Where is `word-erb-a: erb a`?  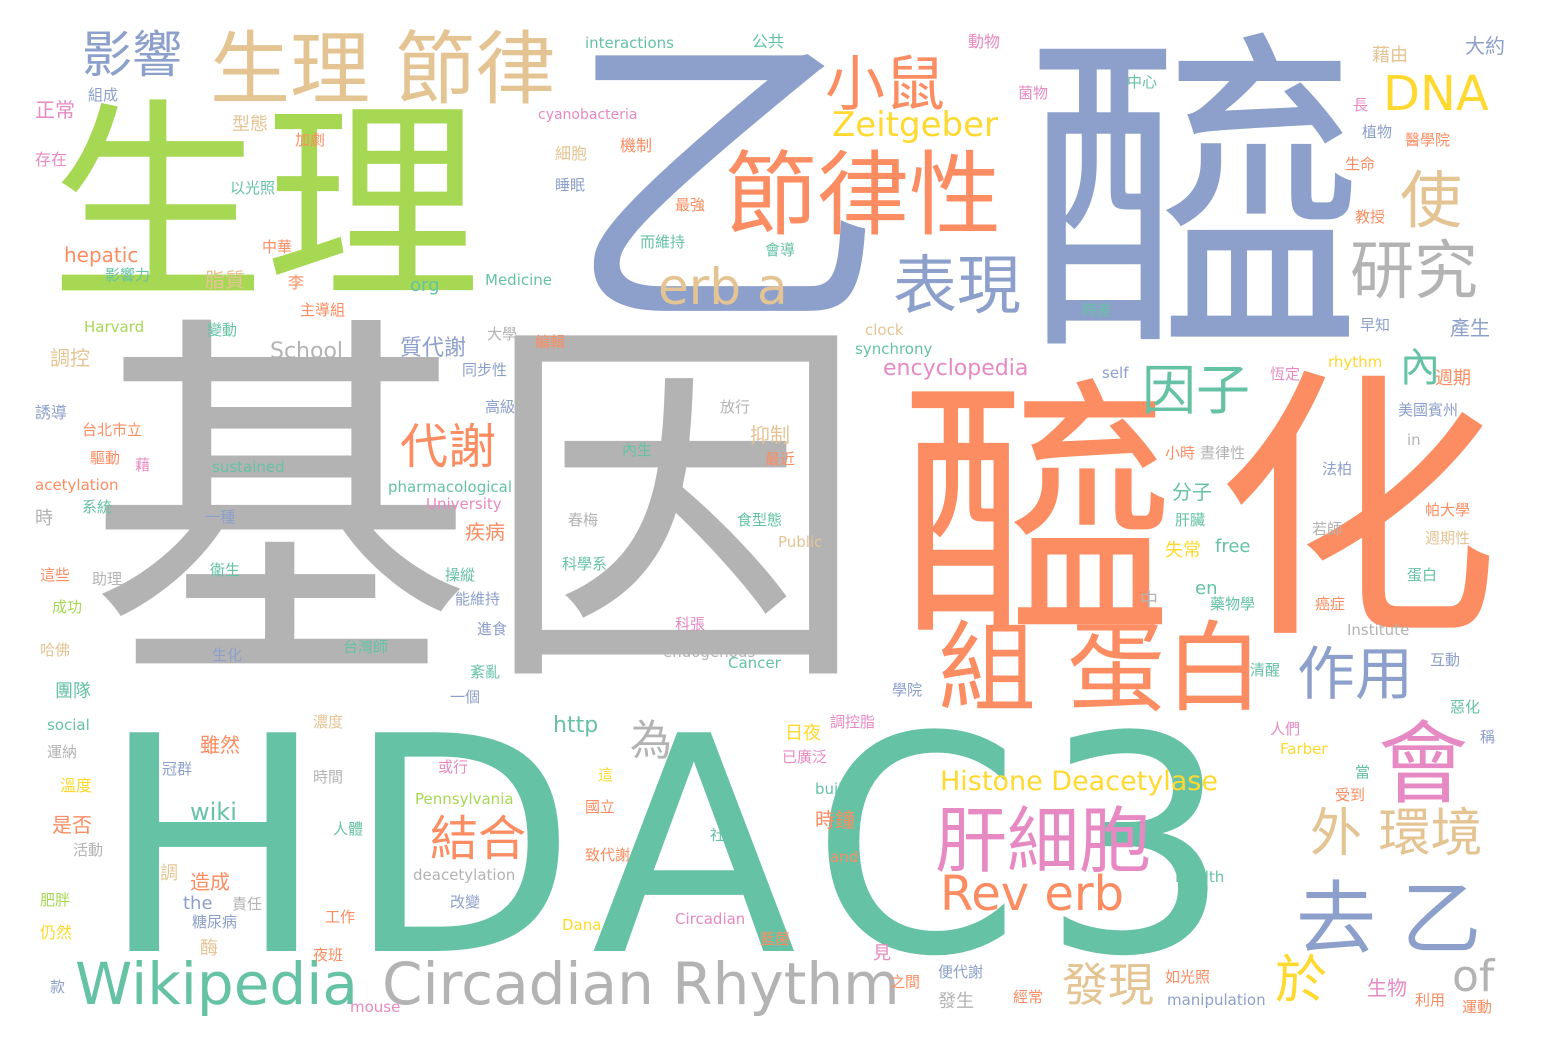
word-erb-a: erb a is located at coordinates (723, 287).